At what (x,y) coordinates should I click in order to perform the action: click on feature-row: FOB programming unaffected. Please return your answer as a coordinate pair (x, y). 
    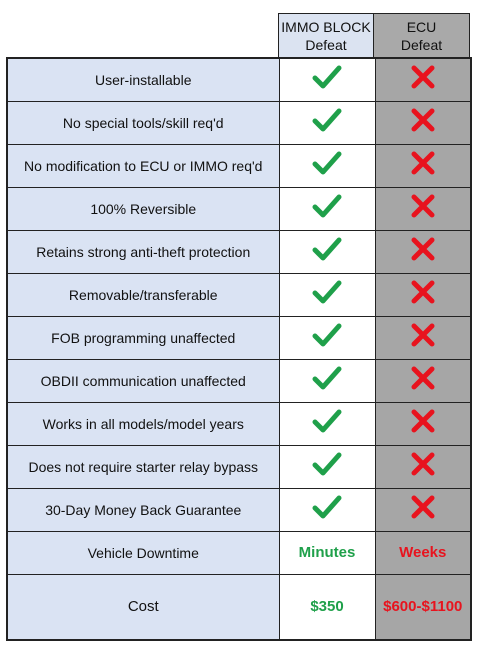
    Looking at the image, I should click on (239, 337).